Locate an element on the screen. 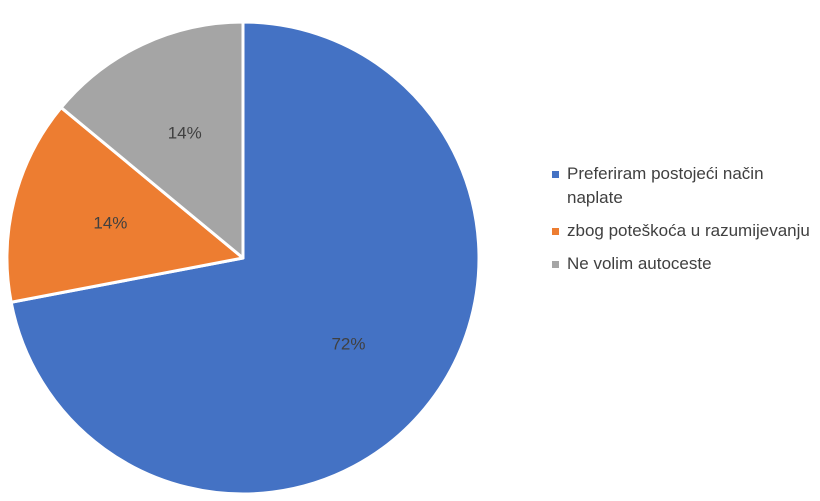  legend-label: Preferiram postojeći način naplate is located at coordinates (665, 185).